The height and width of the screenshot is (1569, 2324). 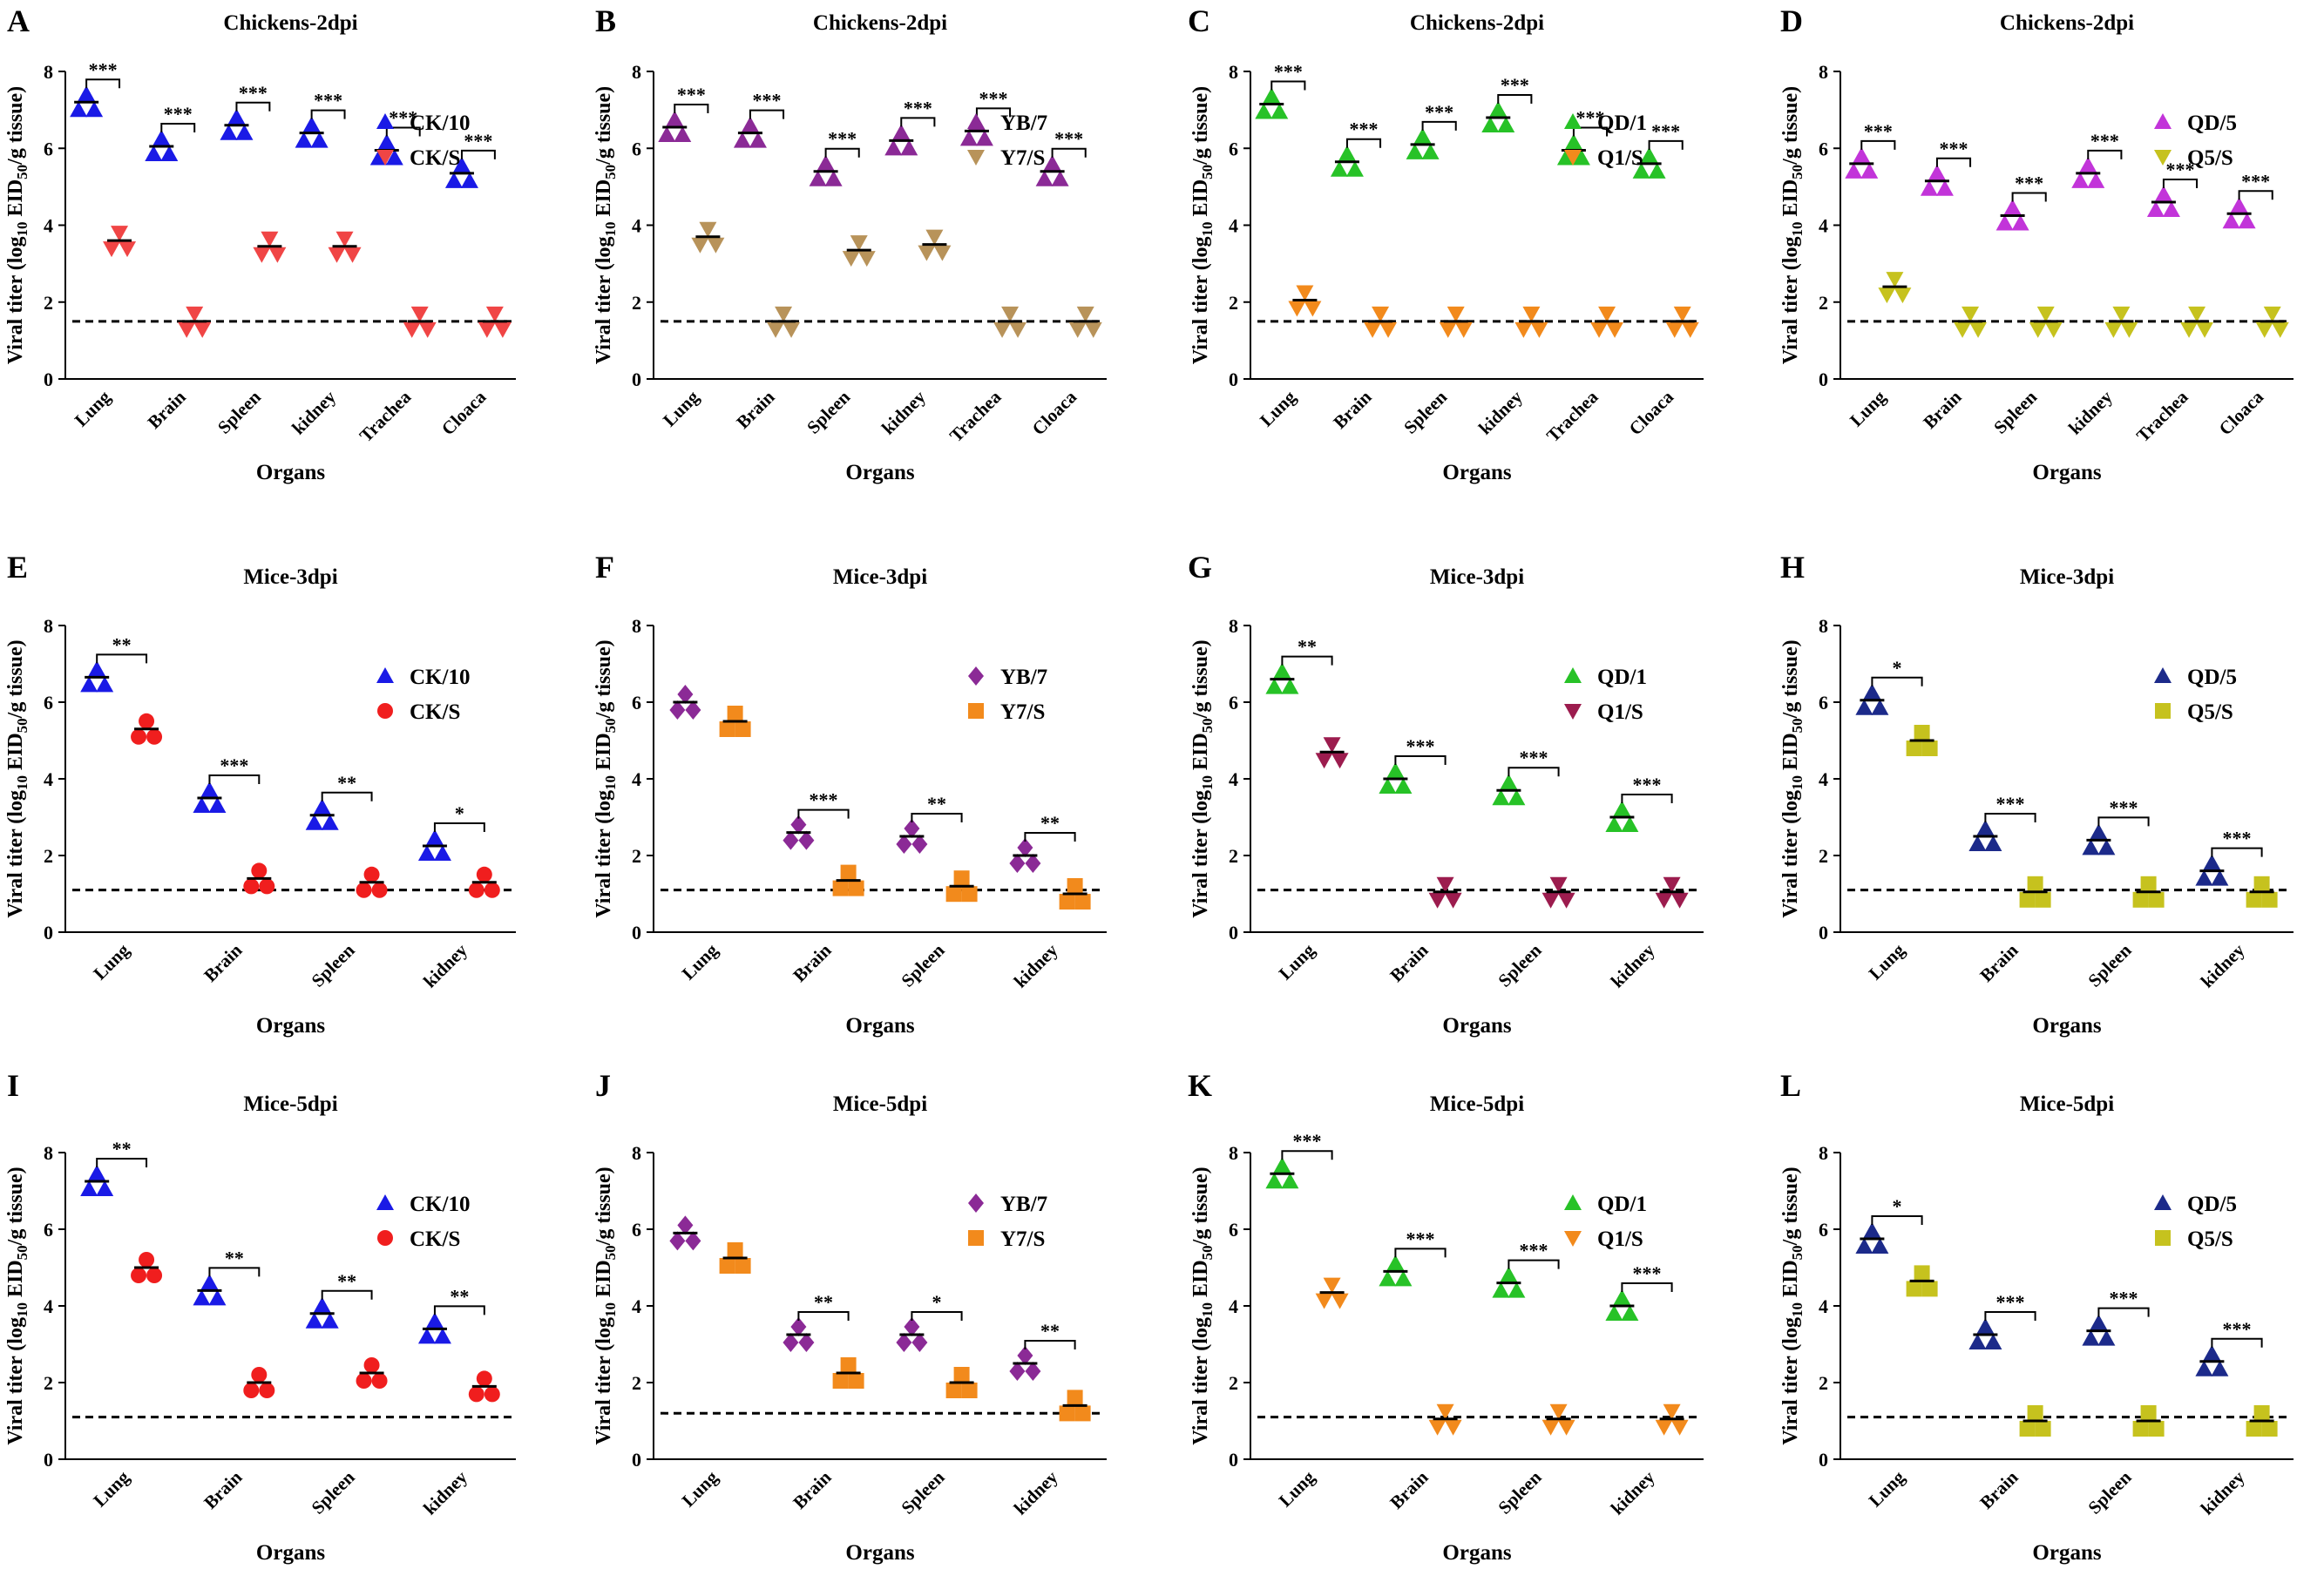 What do you see at coordinates (386, 416) in the screenshot?
I see `x-tick-label: Trachea` at bounding box center [386, 416].